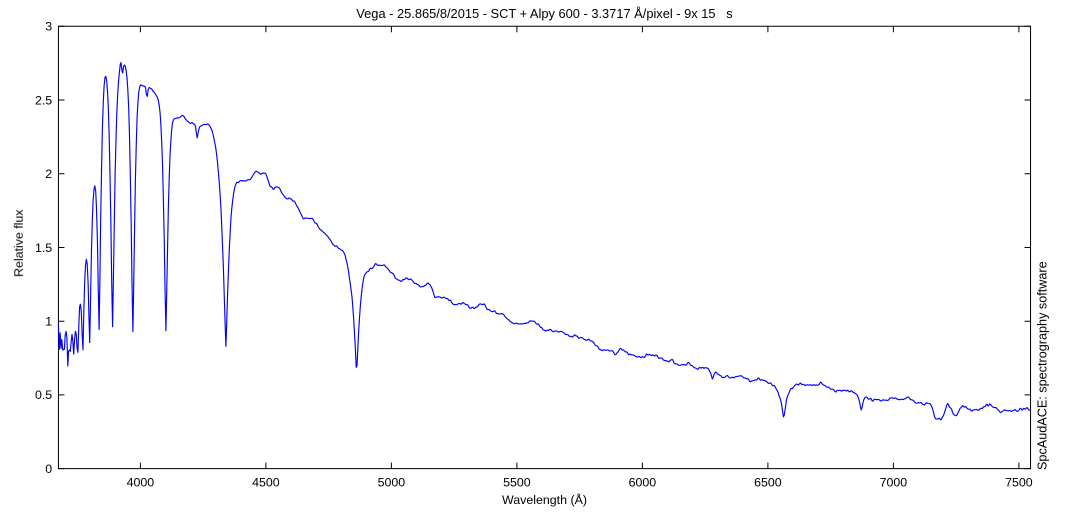 The width and height of the screenshot is (1070, 515). I want to click on svg-text: 4000, so click(141, 482).